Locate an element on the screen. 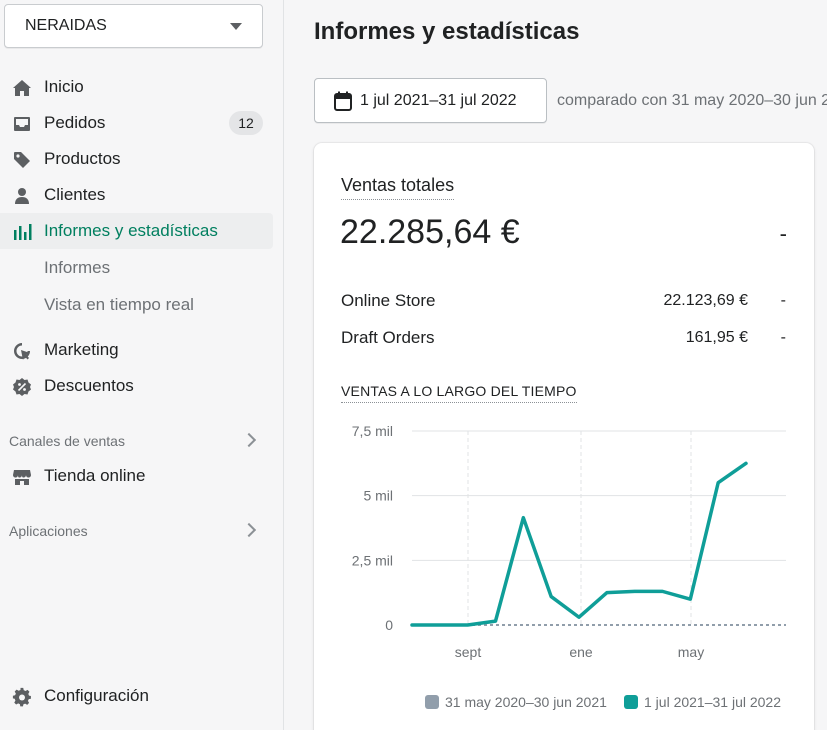 The height and width of the screenshot is (730, 827). y-tick-label: 7,5 mil is located at coordinates (372, 431).